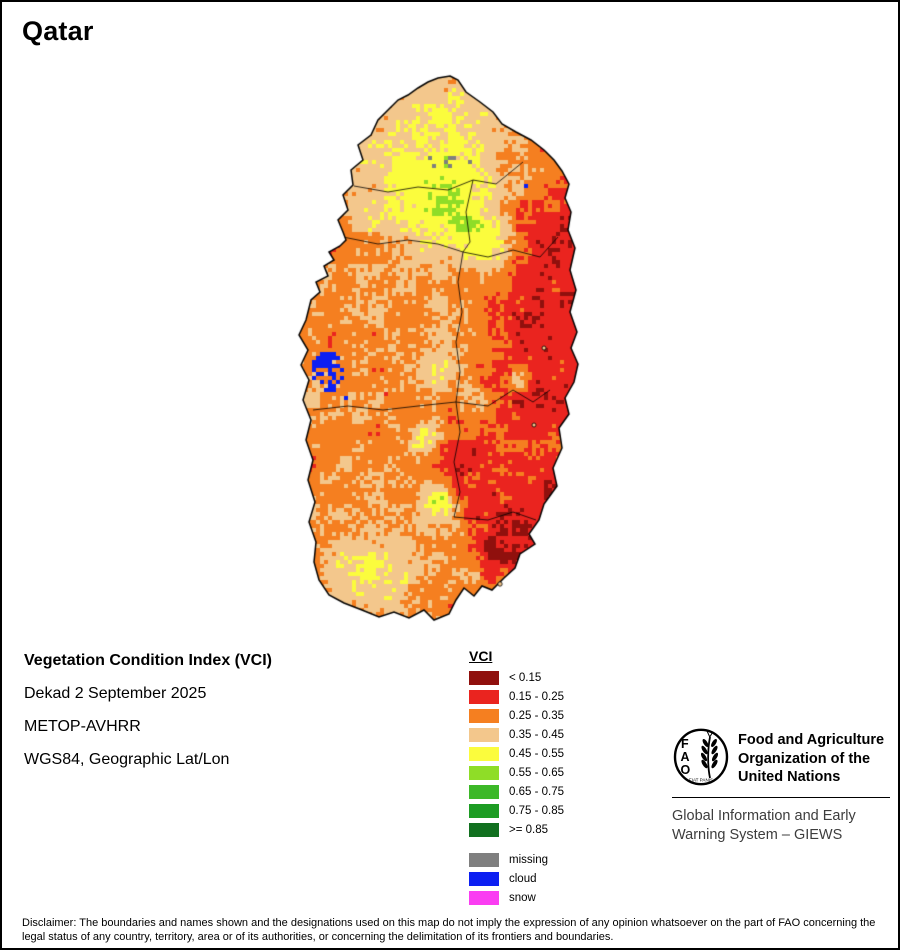 The image size is (900, 950). I want to click on fao-logo-icon: F A O FIAT PANIS, so click(701, 757).